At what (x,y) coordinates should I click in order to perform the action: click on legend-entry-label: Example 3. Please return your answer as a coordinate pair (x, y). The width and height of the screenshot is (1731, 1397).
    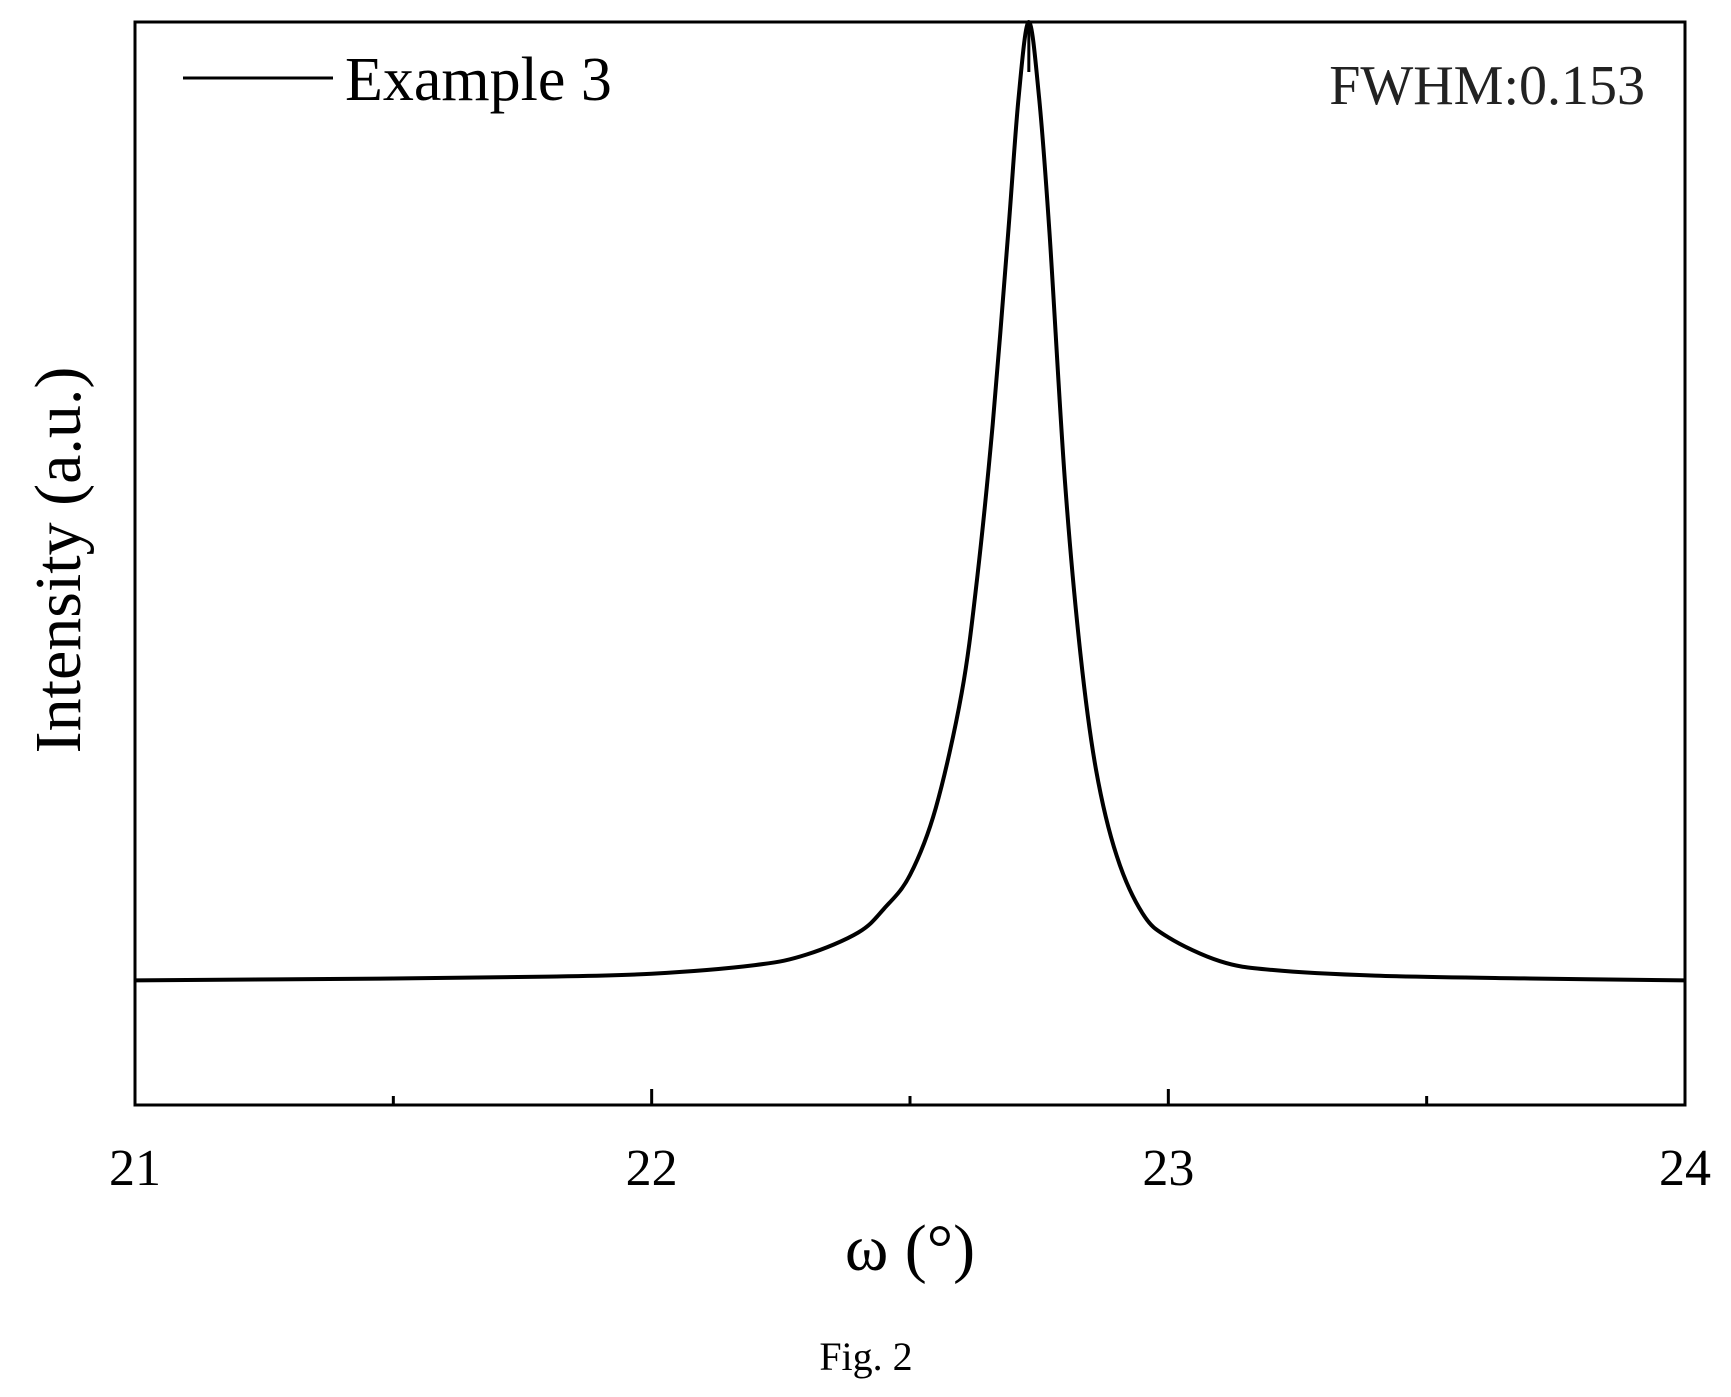
    Looking at the image, I should click on (478, 80).